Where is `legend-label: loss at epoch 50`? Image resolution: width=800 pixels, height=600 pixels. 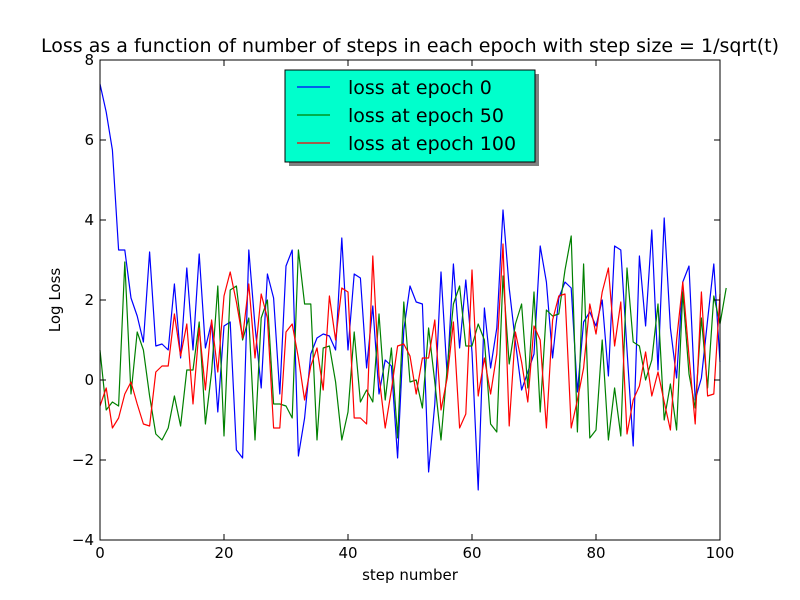 legend-label: loss at epoch 50 is located at coordinates (426, 116).